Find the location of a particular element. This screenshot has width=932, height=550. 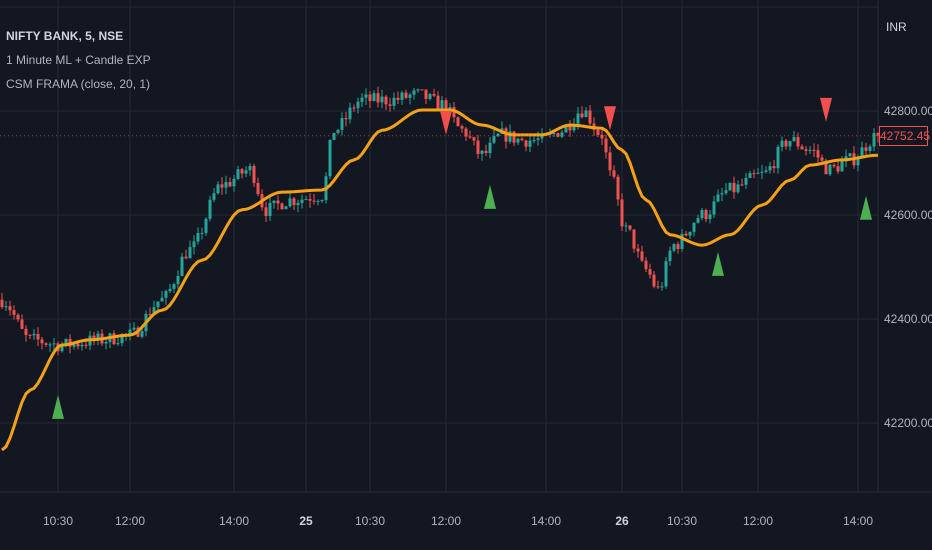

indicator-ml-candle-label: 1 Minute ML + Candle EXP is located at coordinates (78, 60).